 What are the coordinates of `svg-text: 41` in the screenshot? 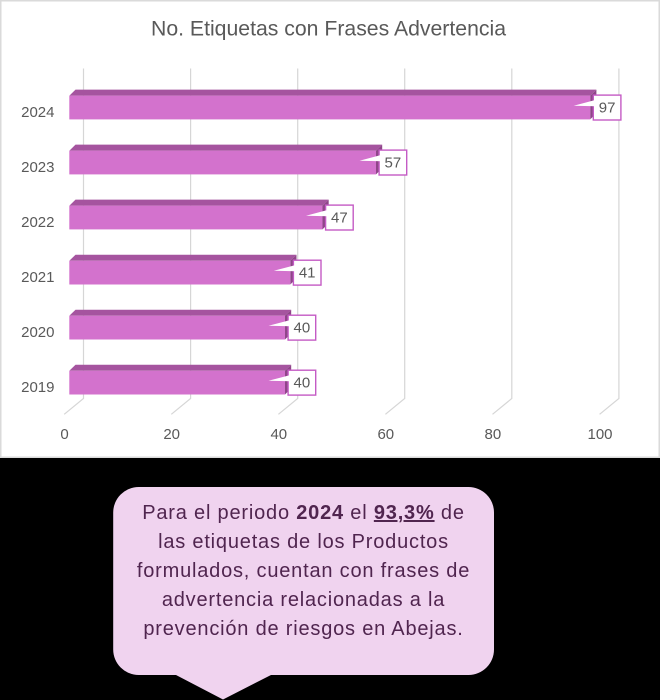 It's located at (307, 273).